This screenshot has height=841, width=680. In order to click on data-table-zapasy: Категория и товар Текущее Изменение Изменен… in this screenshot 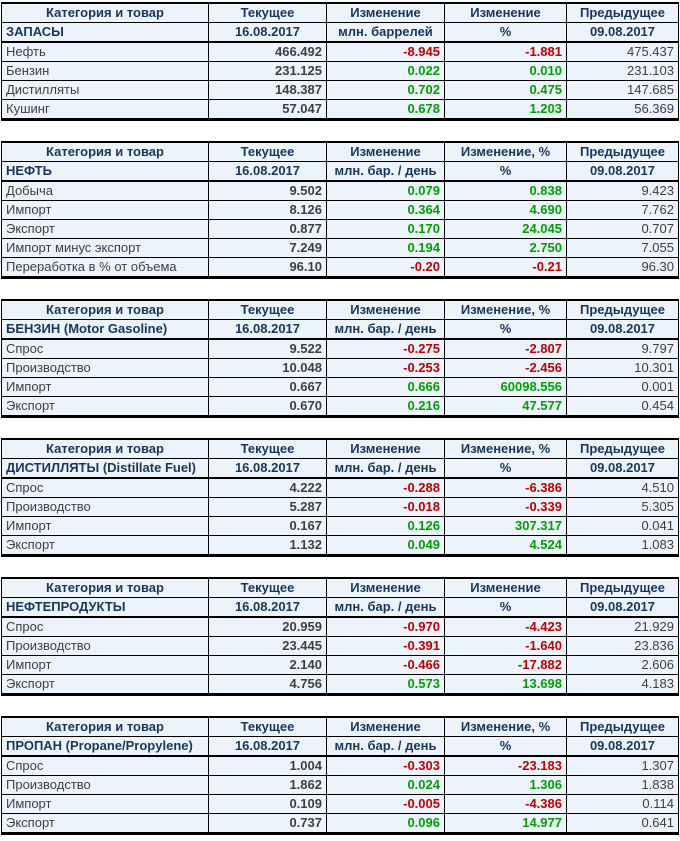, I will do `click(340, 61)`.